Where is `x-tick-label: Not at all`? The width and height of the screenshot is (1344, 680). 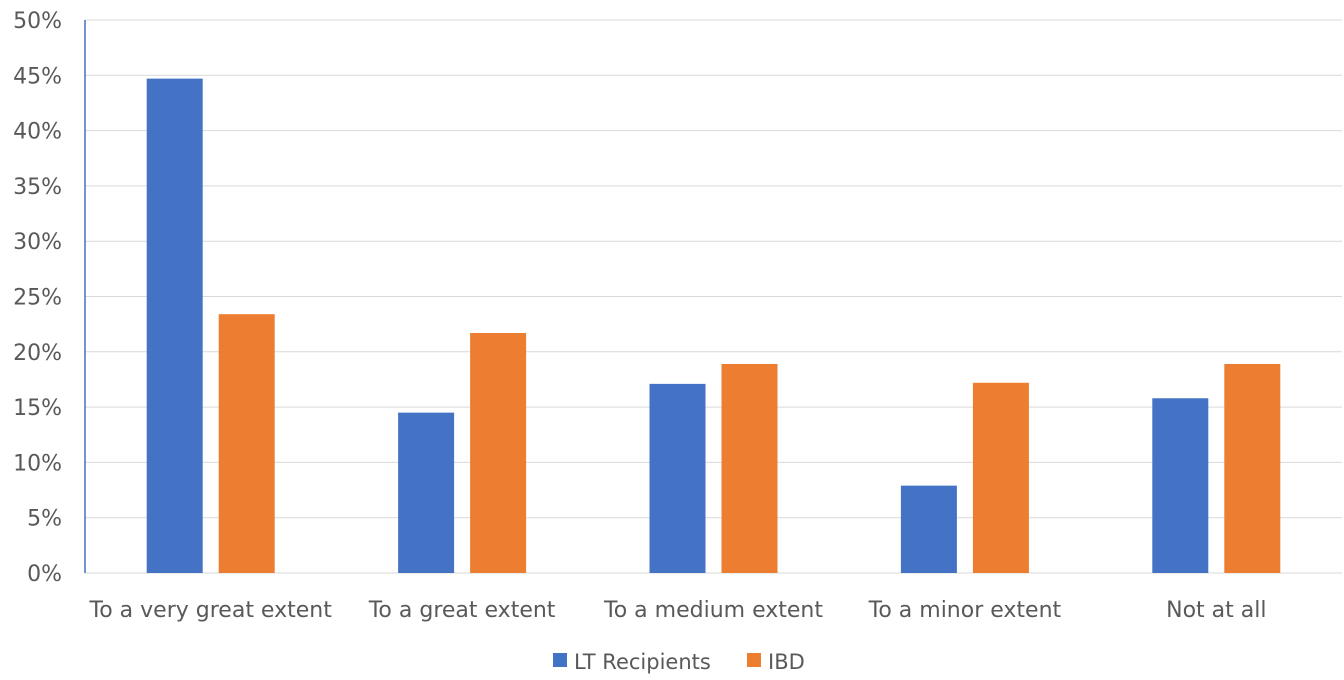
x-tick-label: Not at all is located at coordinates (1216, 610).